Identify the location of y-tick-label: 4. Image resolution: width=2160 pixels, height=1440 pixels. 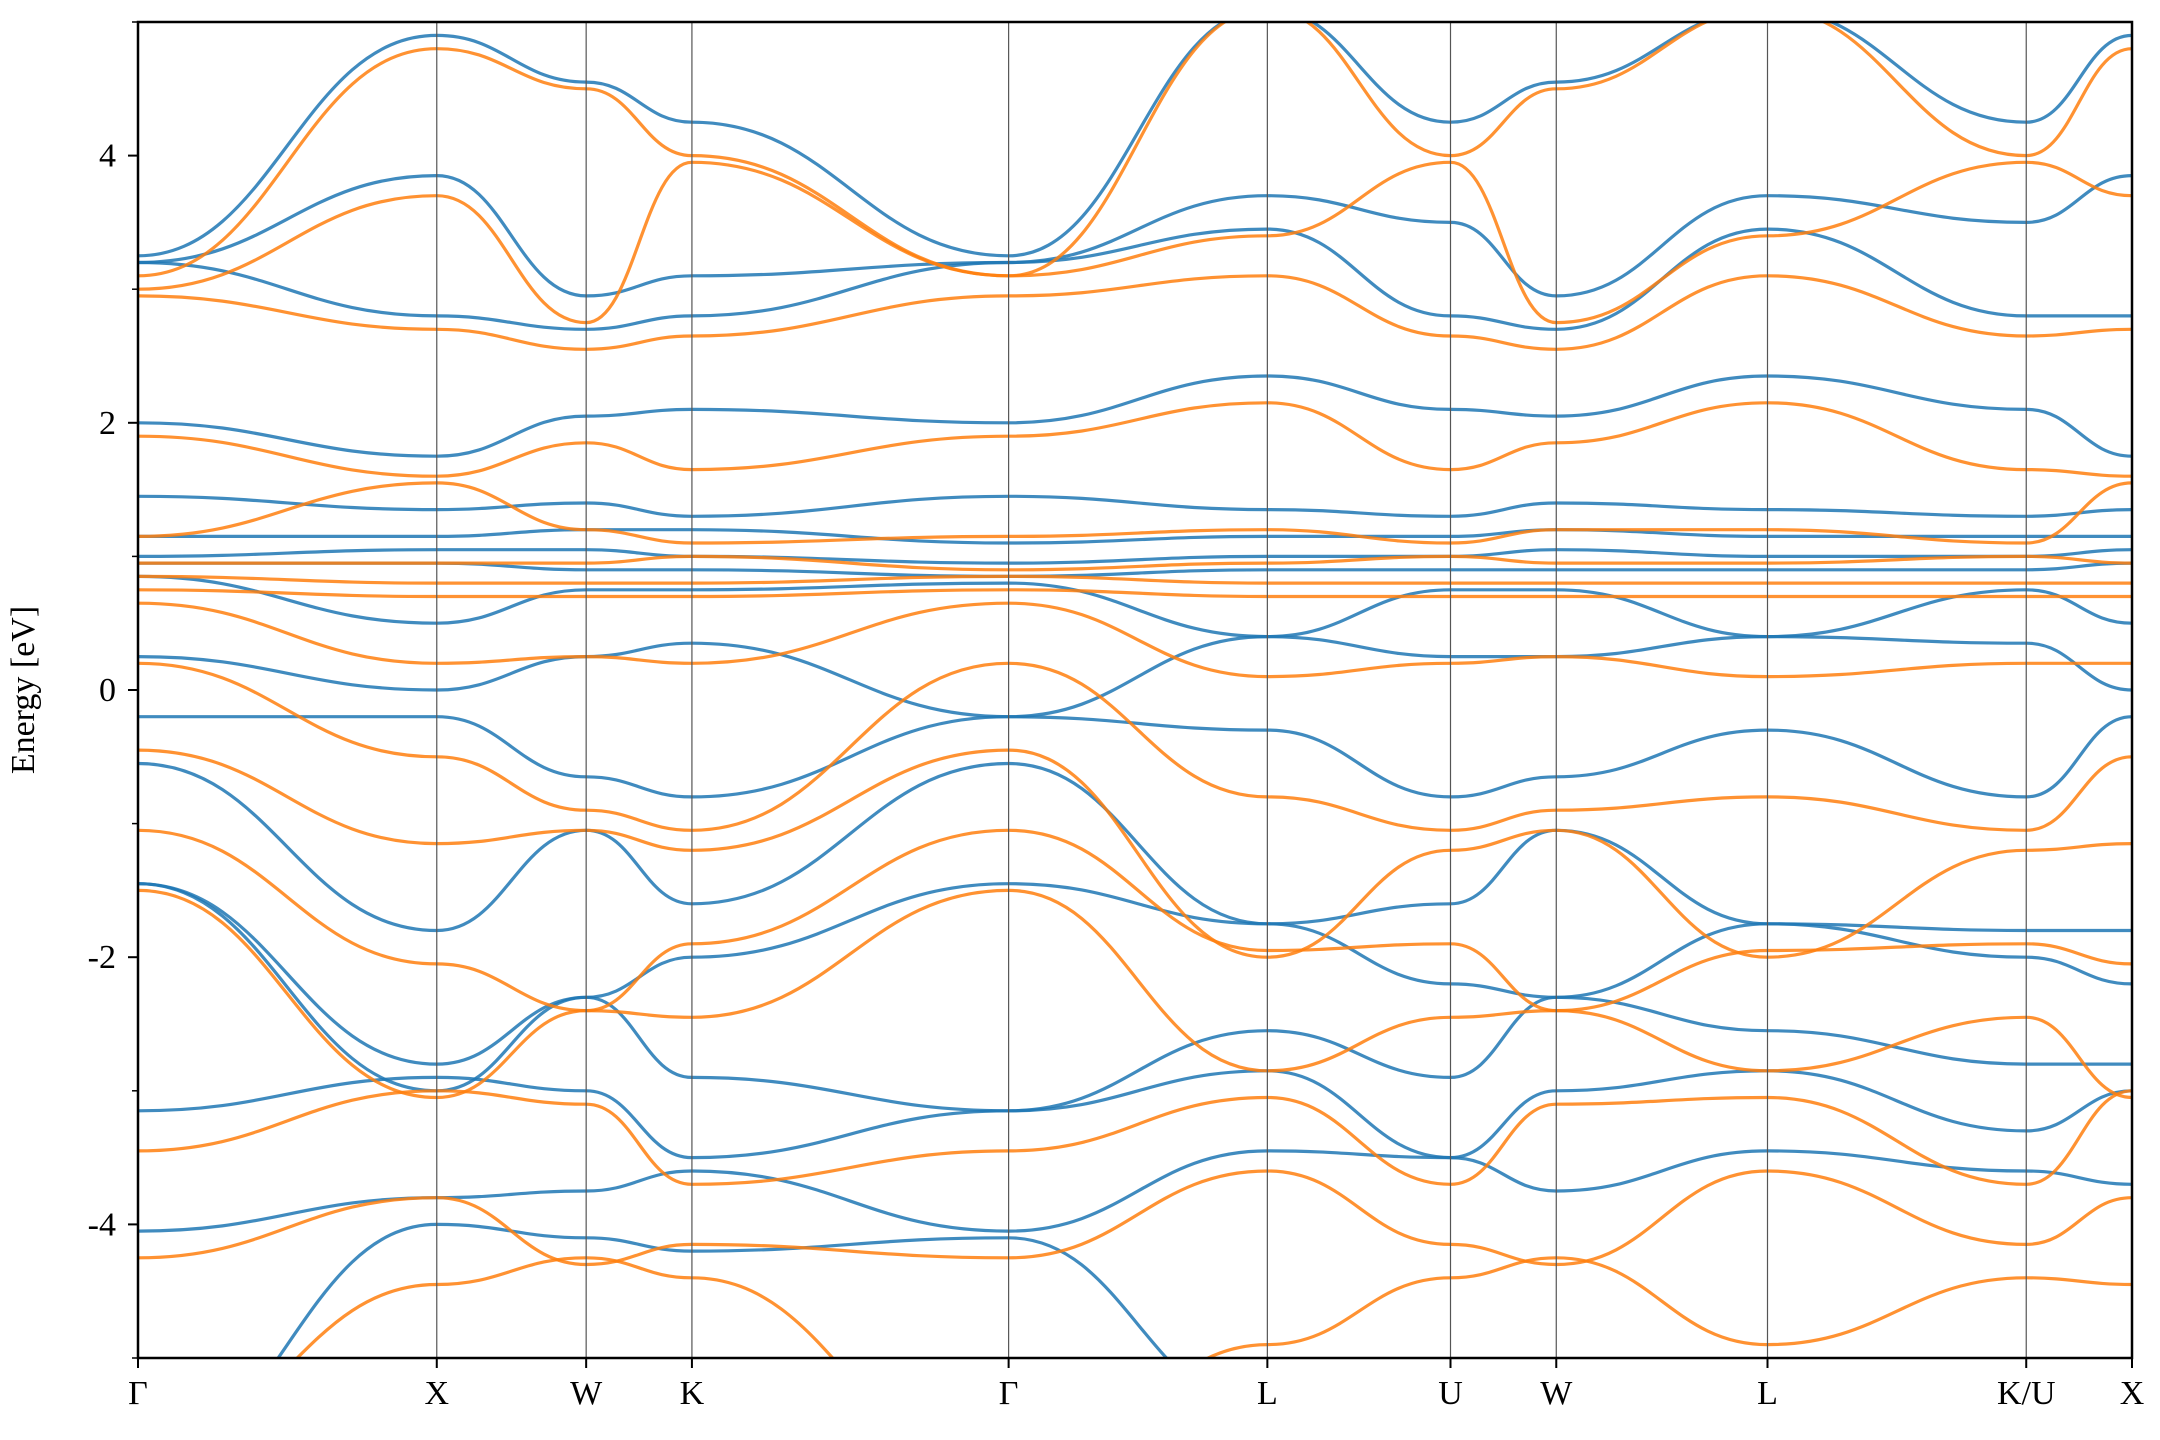
(107, 156).